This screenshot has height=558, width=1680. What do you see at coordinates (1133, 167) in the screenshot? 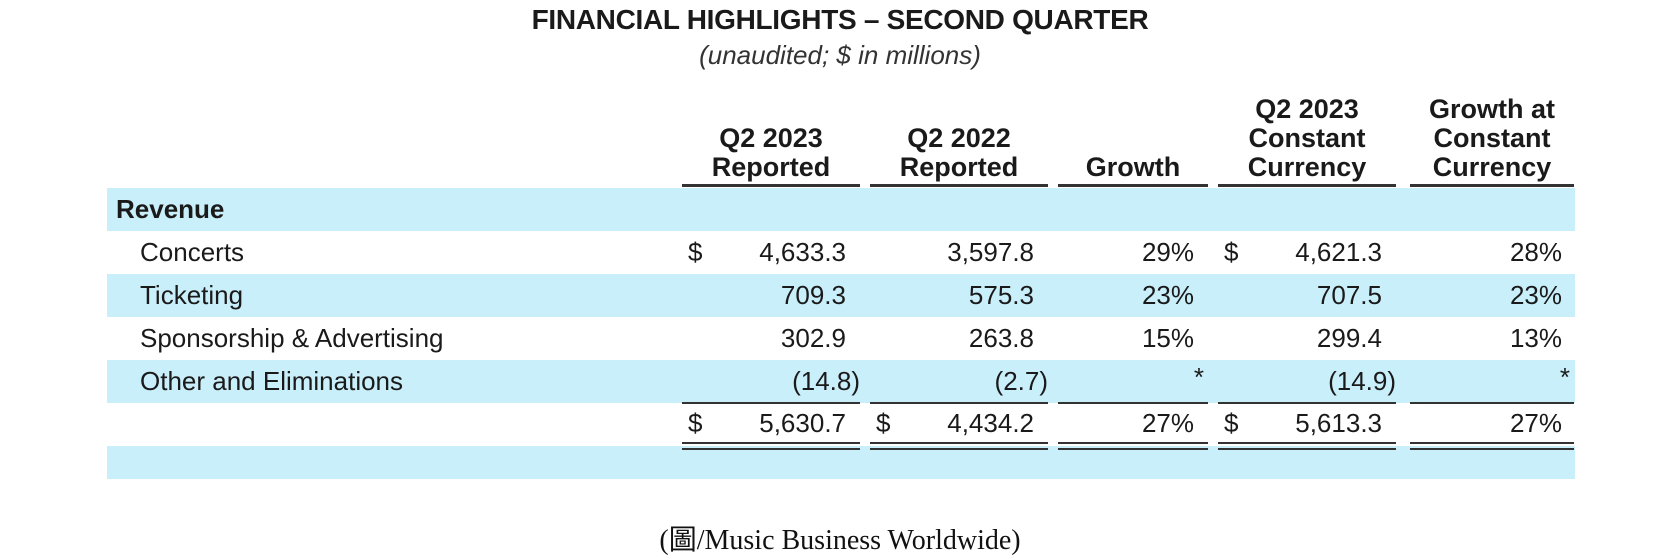
I see `col-header-line: Growth` at bounding box center [1133, 167].